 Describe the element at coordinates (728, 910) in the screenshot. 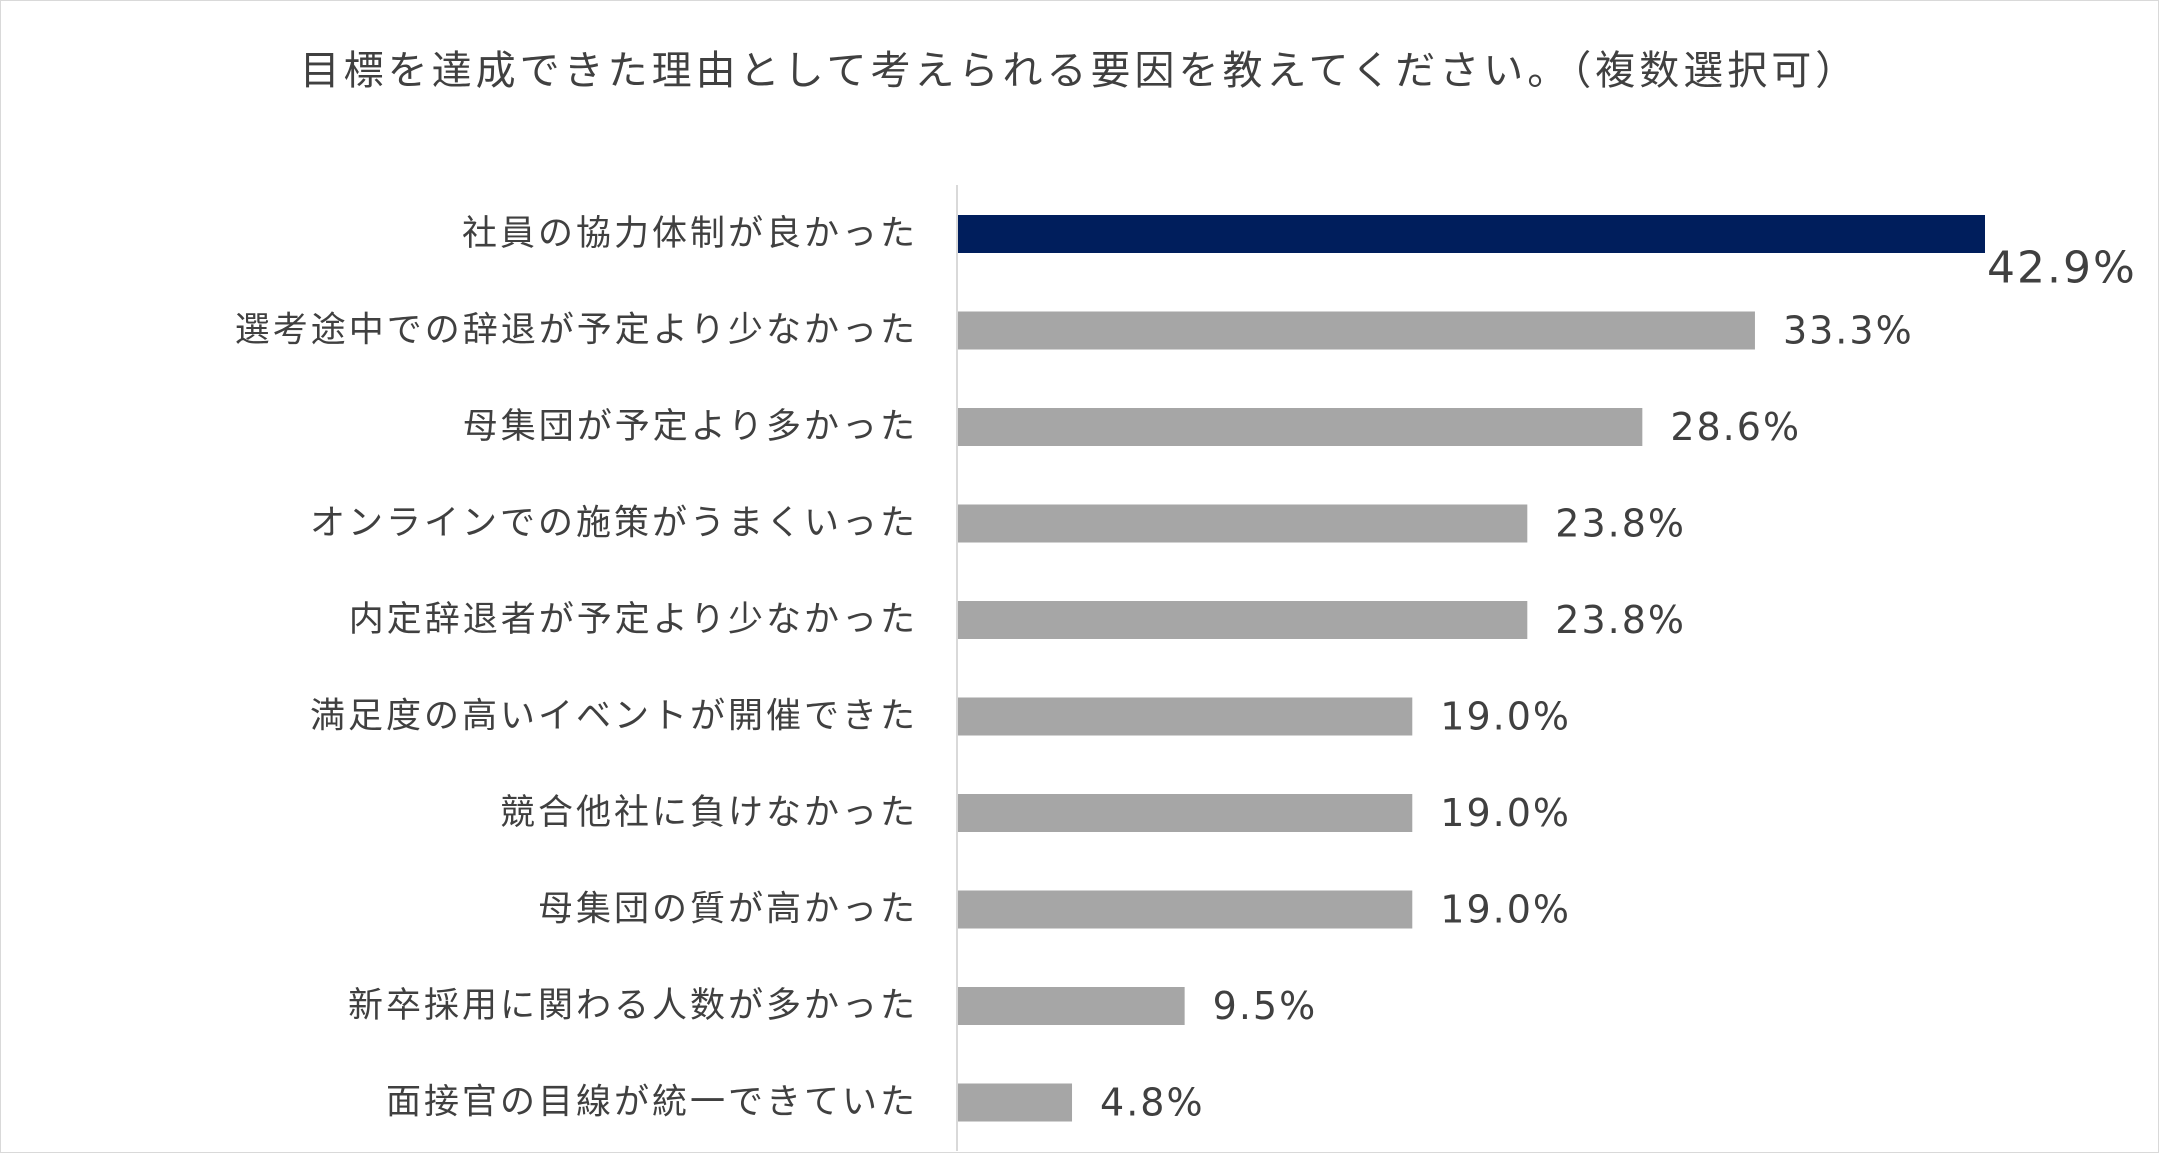

I see `category-label-8: 母集団の質が高かった` at that location.